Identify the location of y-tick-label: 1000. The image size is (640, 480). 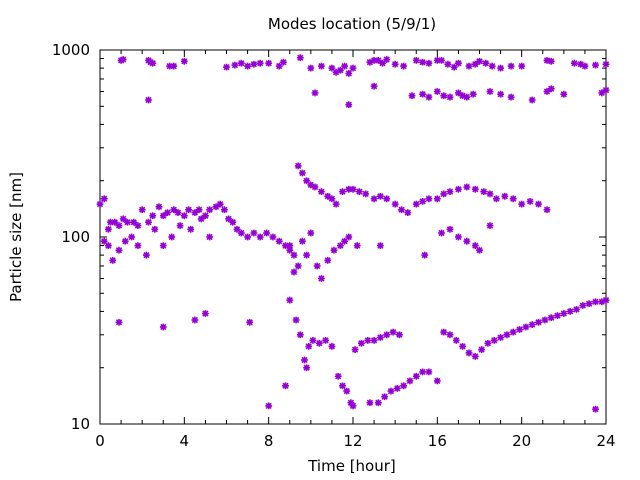
(71, 50).